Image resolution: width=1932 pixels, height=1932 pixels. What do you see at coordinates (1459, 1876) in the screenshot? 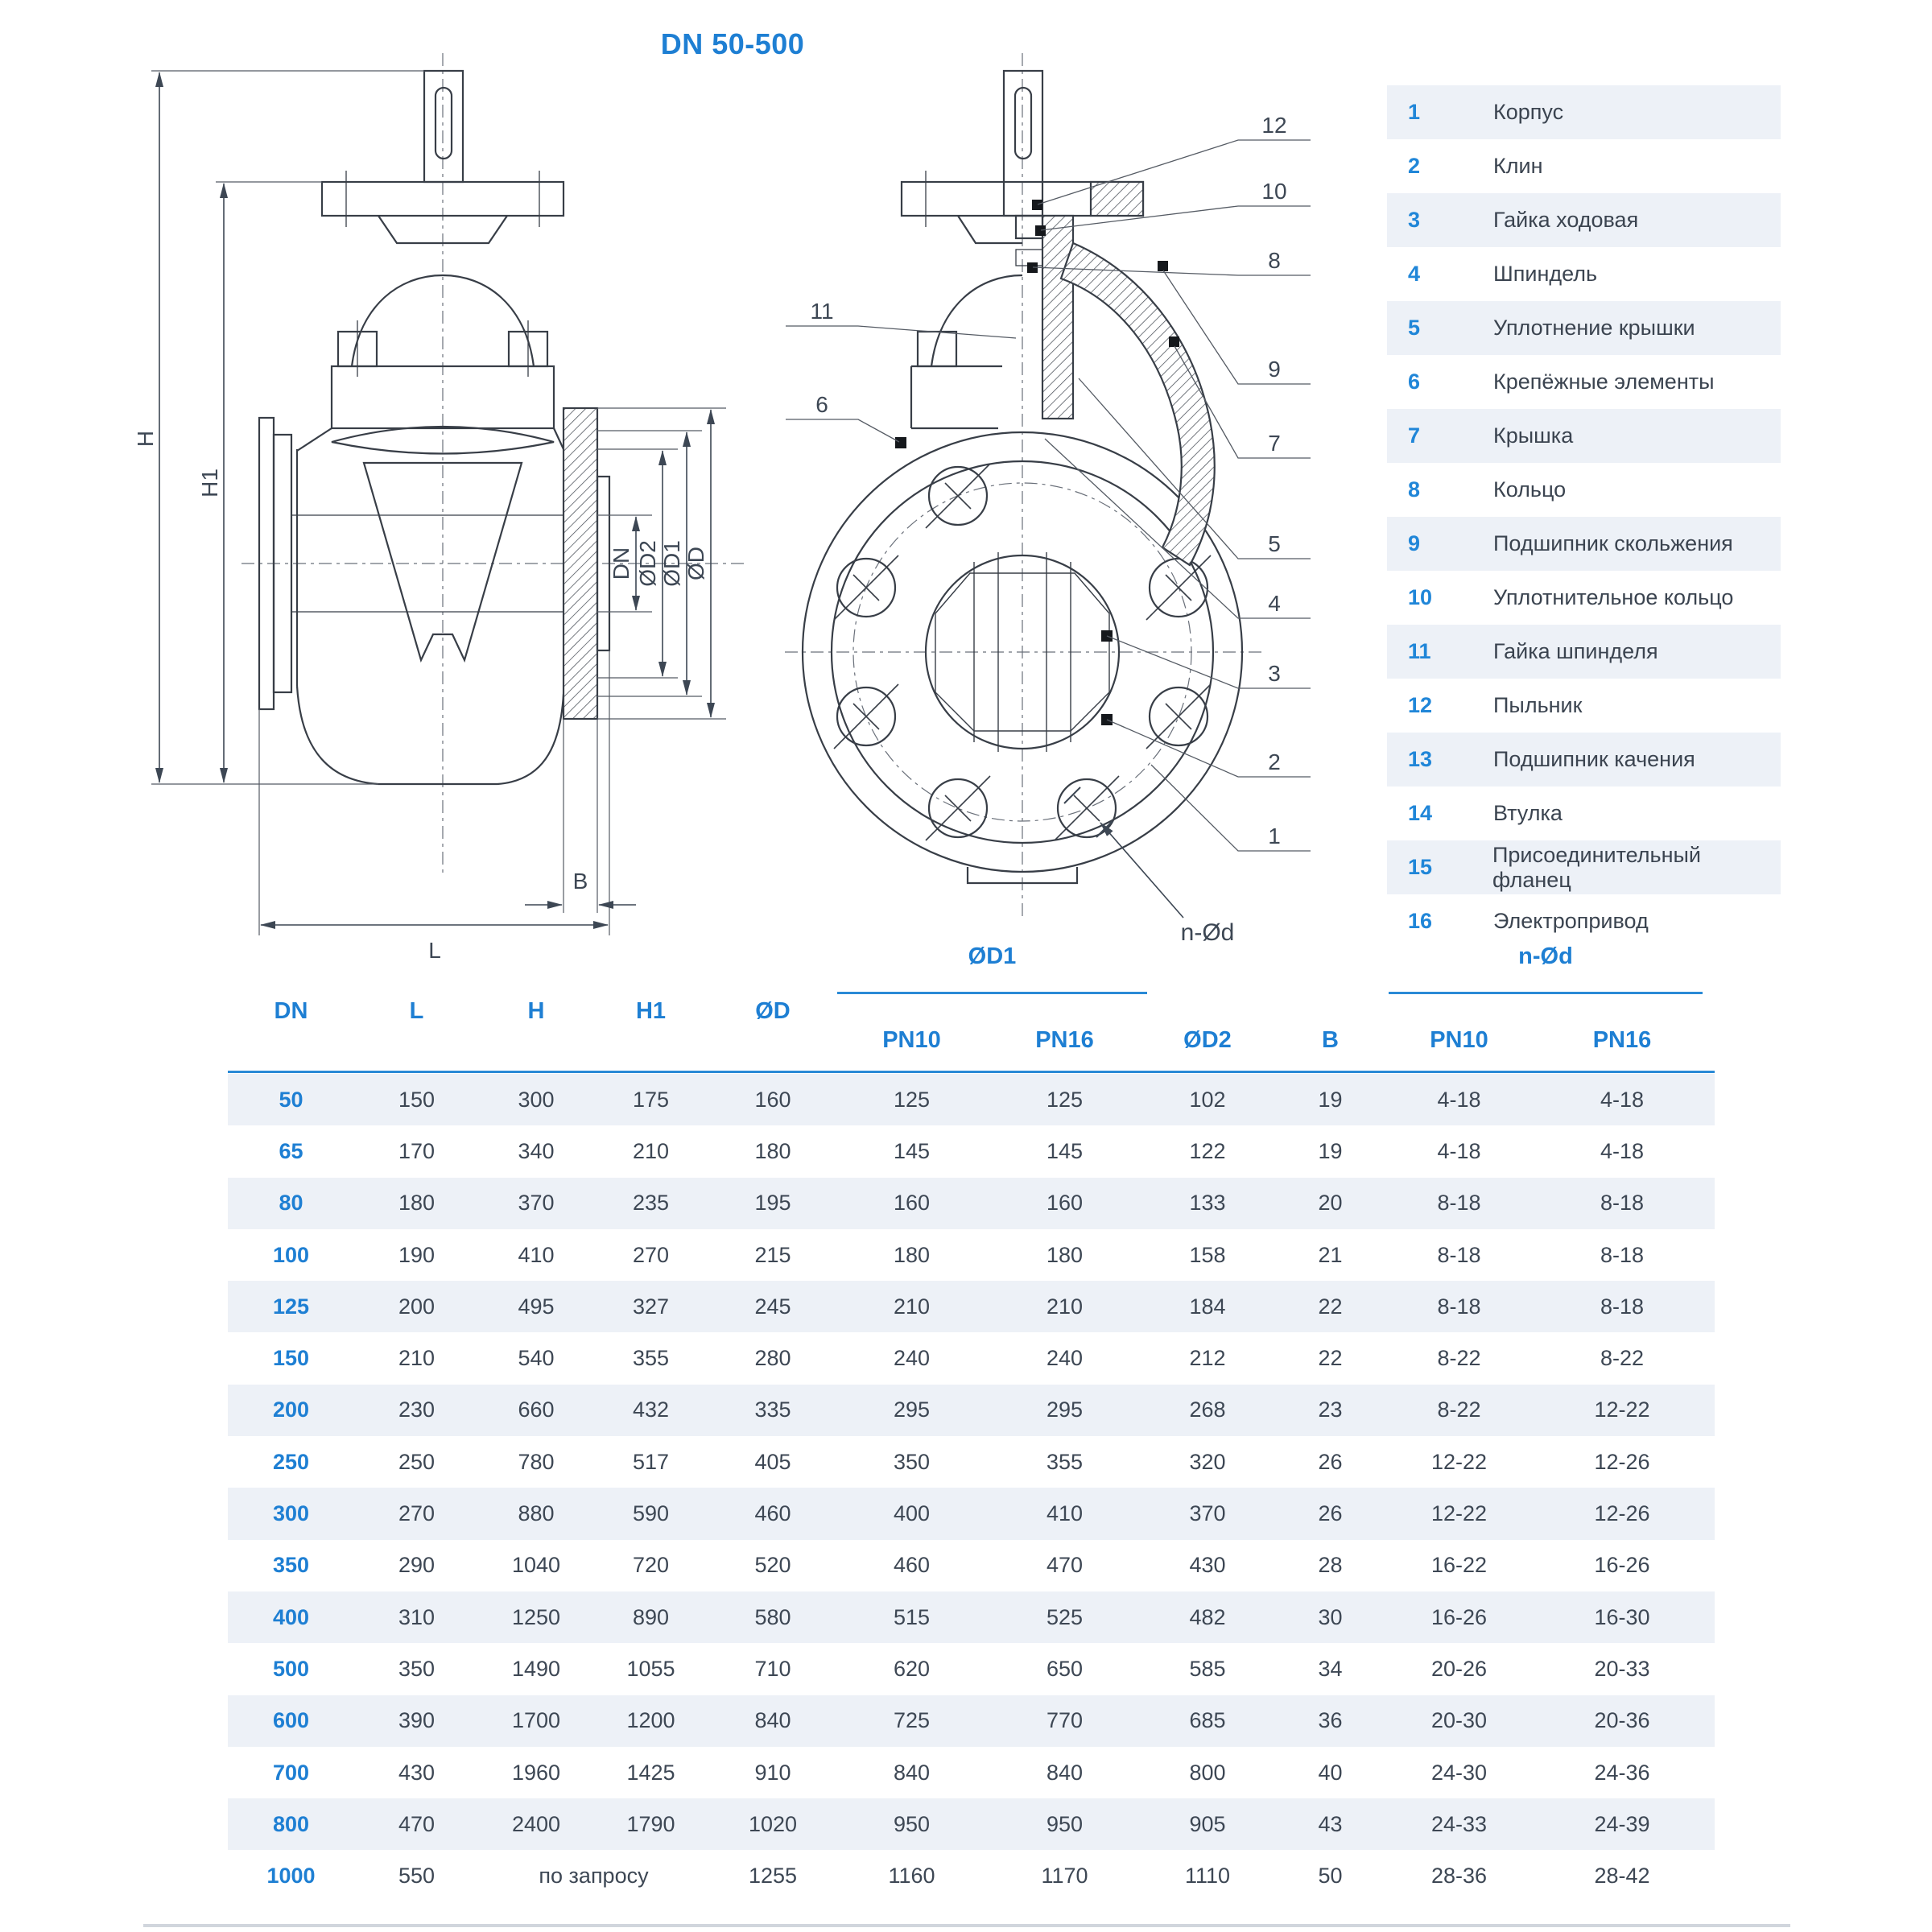
I see `table-cell: 28-36` at bounding box center [1459, 1876].